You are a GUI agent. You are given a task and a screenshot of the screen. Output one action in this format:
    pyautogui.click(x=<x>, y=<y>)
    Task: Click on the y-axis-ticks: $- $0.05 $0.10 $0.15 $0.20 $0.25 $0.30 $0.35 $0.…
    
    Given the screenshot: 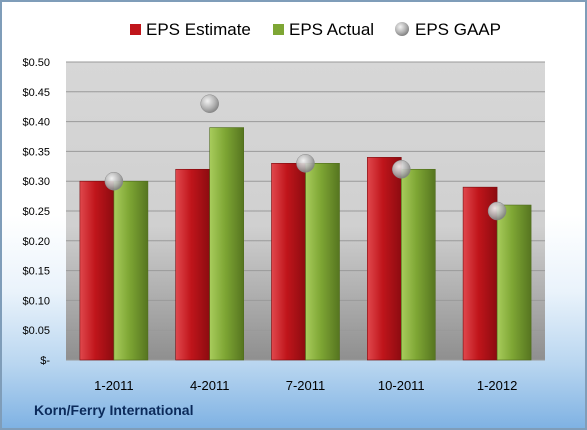 What is the action you would take?
    pyautogui.click(x=36, y=212)
    